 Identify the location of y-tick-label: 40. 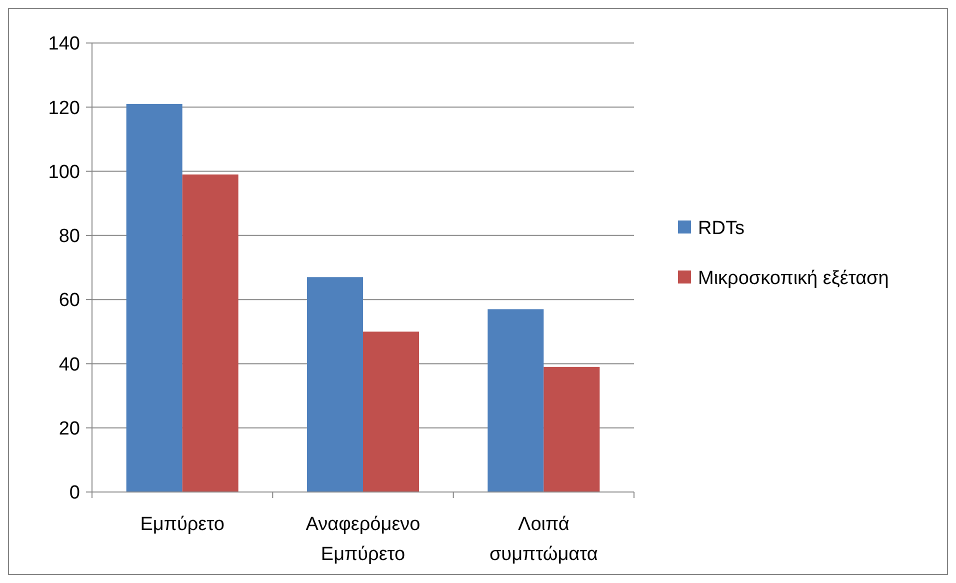
(69, 365).